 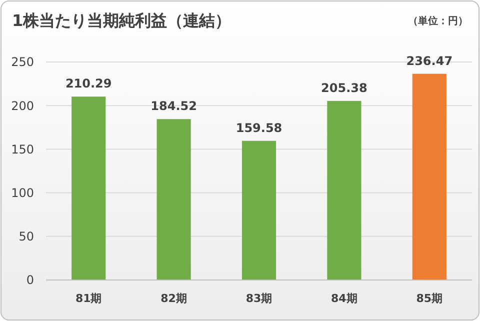 I want to click on y-tick-label: 200, so click(x=22, y=105).